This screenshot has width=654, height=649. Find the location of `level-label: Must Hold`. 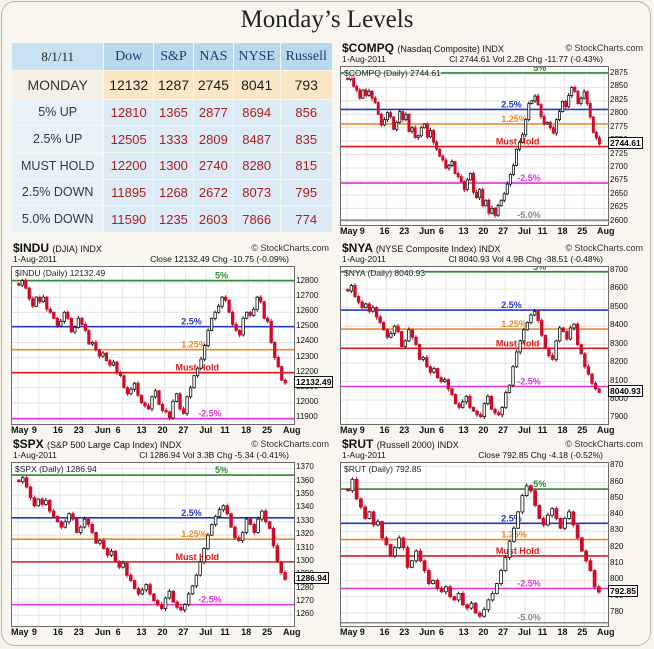

level-label: Must Hold is located at coordinates (198, 557).